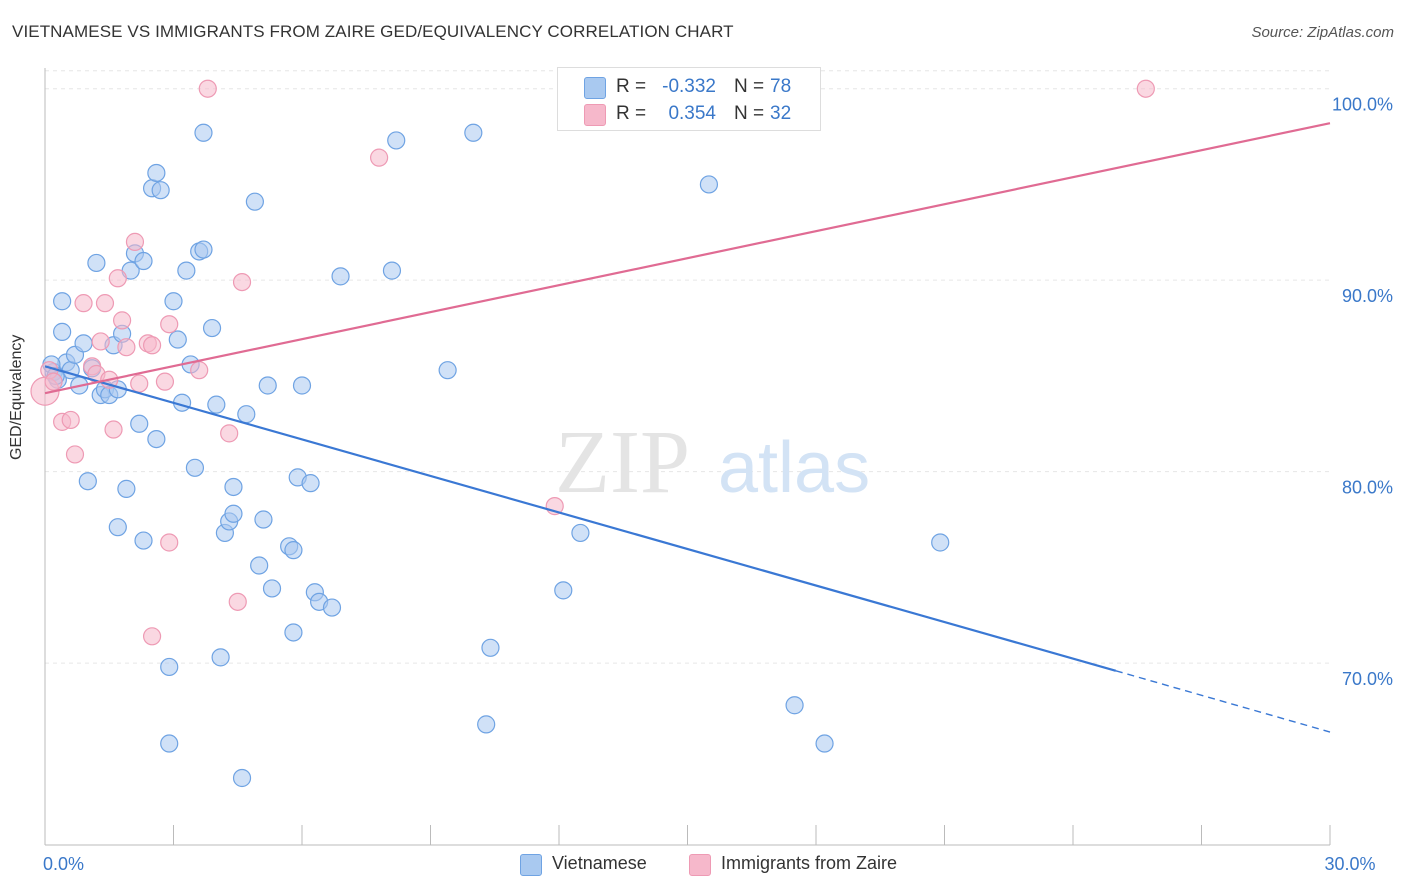 The height and width of the screenshot is (892, 1406). What do you see at coordinates (1322, 32) in the screenshot?
I see `source-attribution: Source: ZipAtlas.com` at bounding box center [1322, 32].